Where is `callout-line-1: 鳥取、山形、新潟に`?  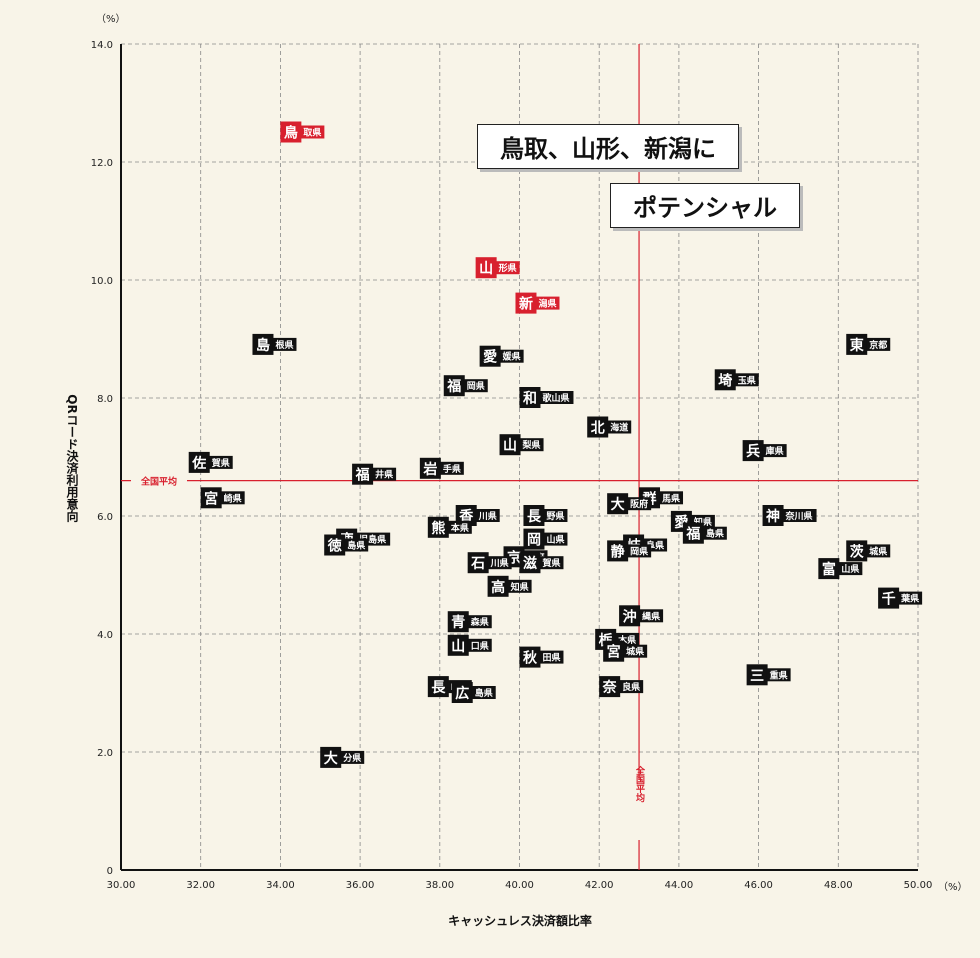 callout-line-1: 鳥取、山形、新潟に is located at coordinates (608, 146).